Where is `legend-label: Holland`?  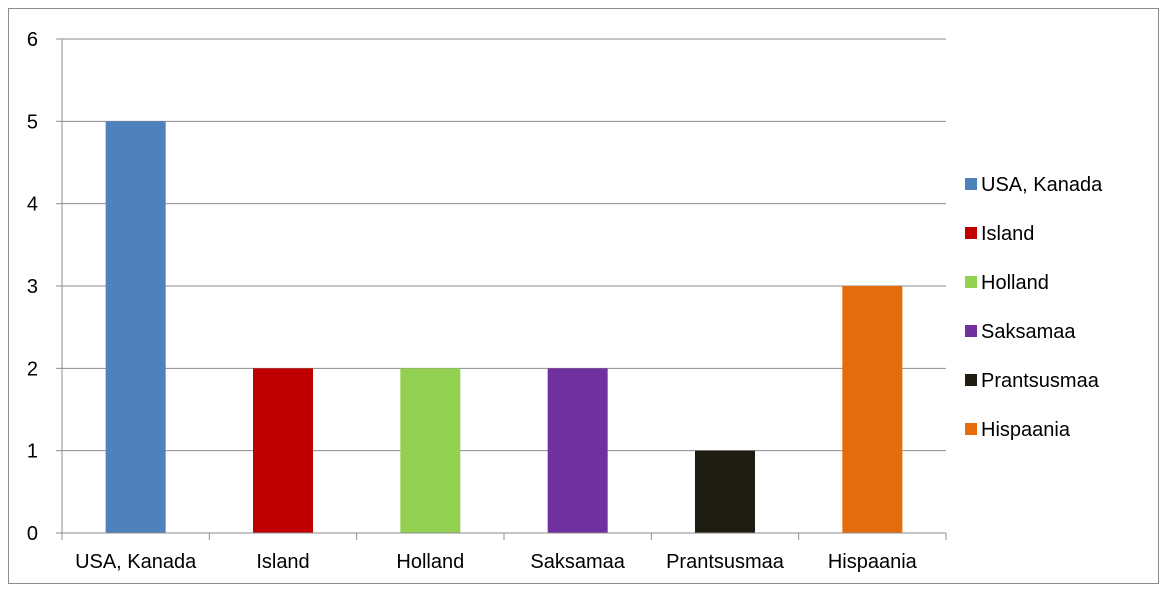 legend-label: Holland is located at coordinates (1015, 283).